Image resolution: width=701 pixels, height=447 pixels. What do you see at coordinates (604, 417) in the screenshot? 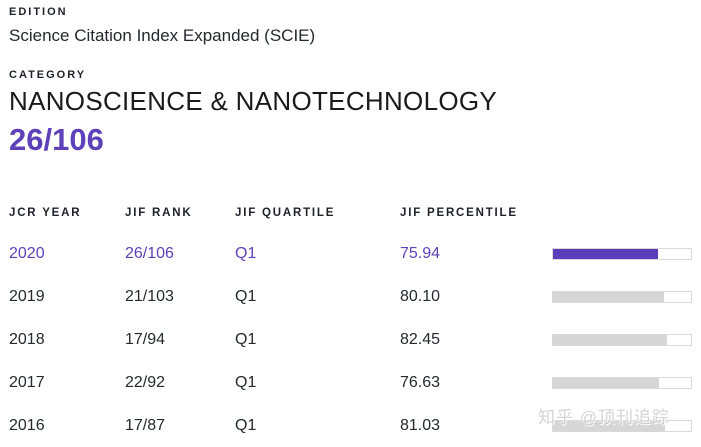
I see `zhihu-watermark: 知乎 @顶刊追踪` at bounding box center [604, 417].